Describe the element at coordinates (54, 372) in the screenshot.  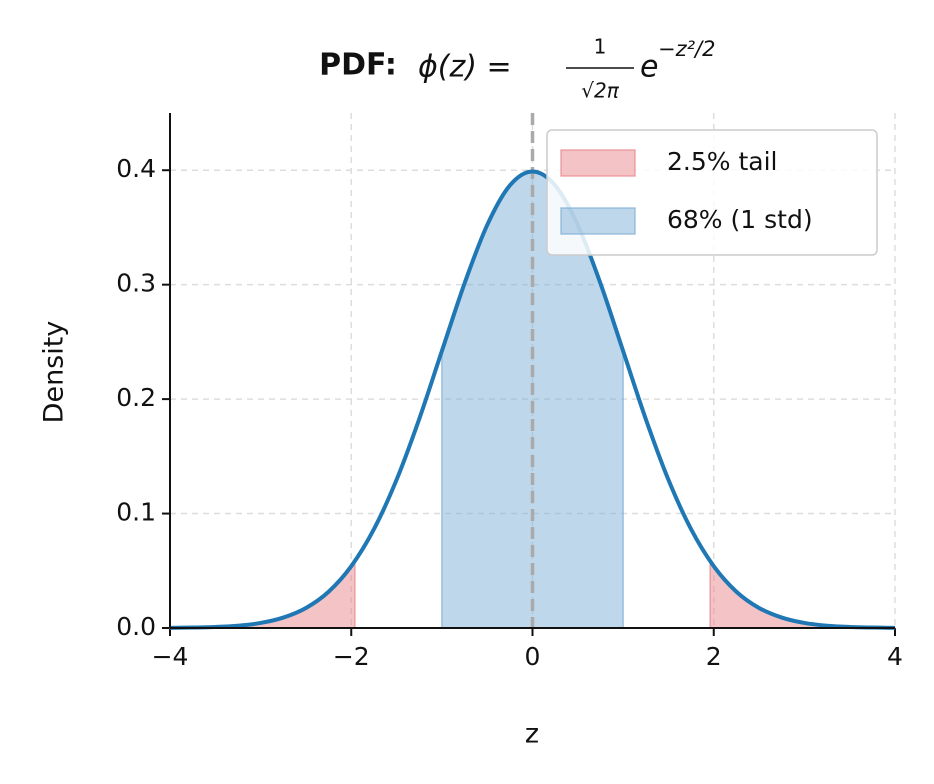
I see `y-axis-label: Density` at that location.